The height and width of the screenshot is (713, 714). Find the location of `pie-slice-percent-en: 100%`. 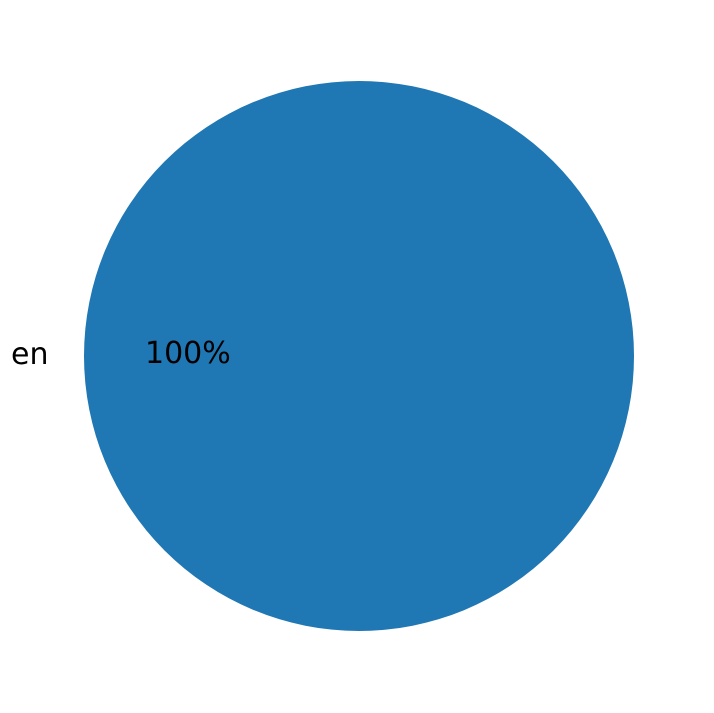

pie-slice-percent-en: 100% is located at coordinates (188, 353).